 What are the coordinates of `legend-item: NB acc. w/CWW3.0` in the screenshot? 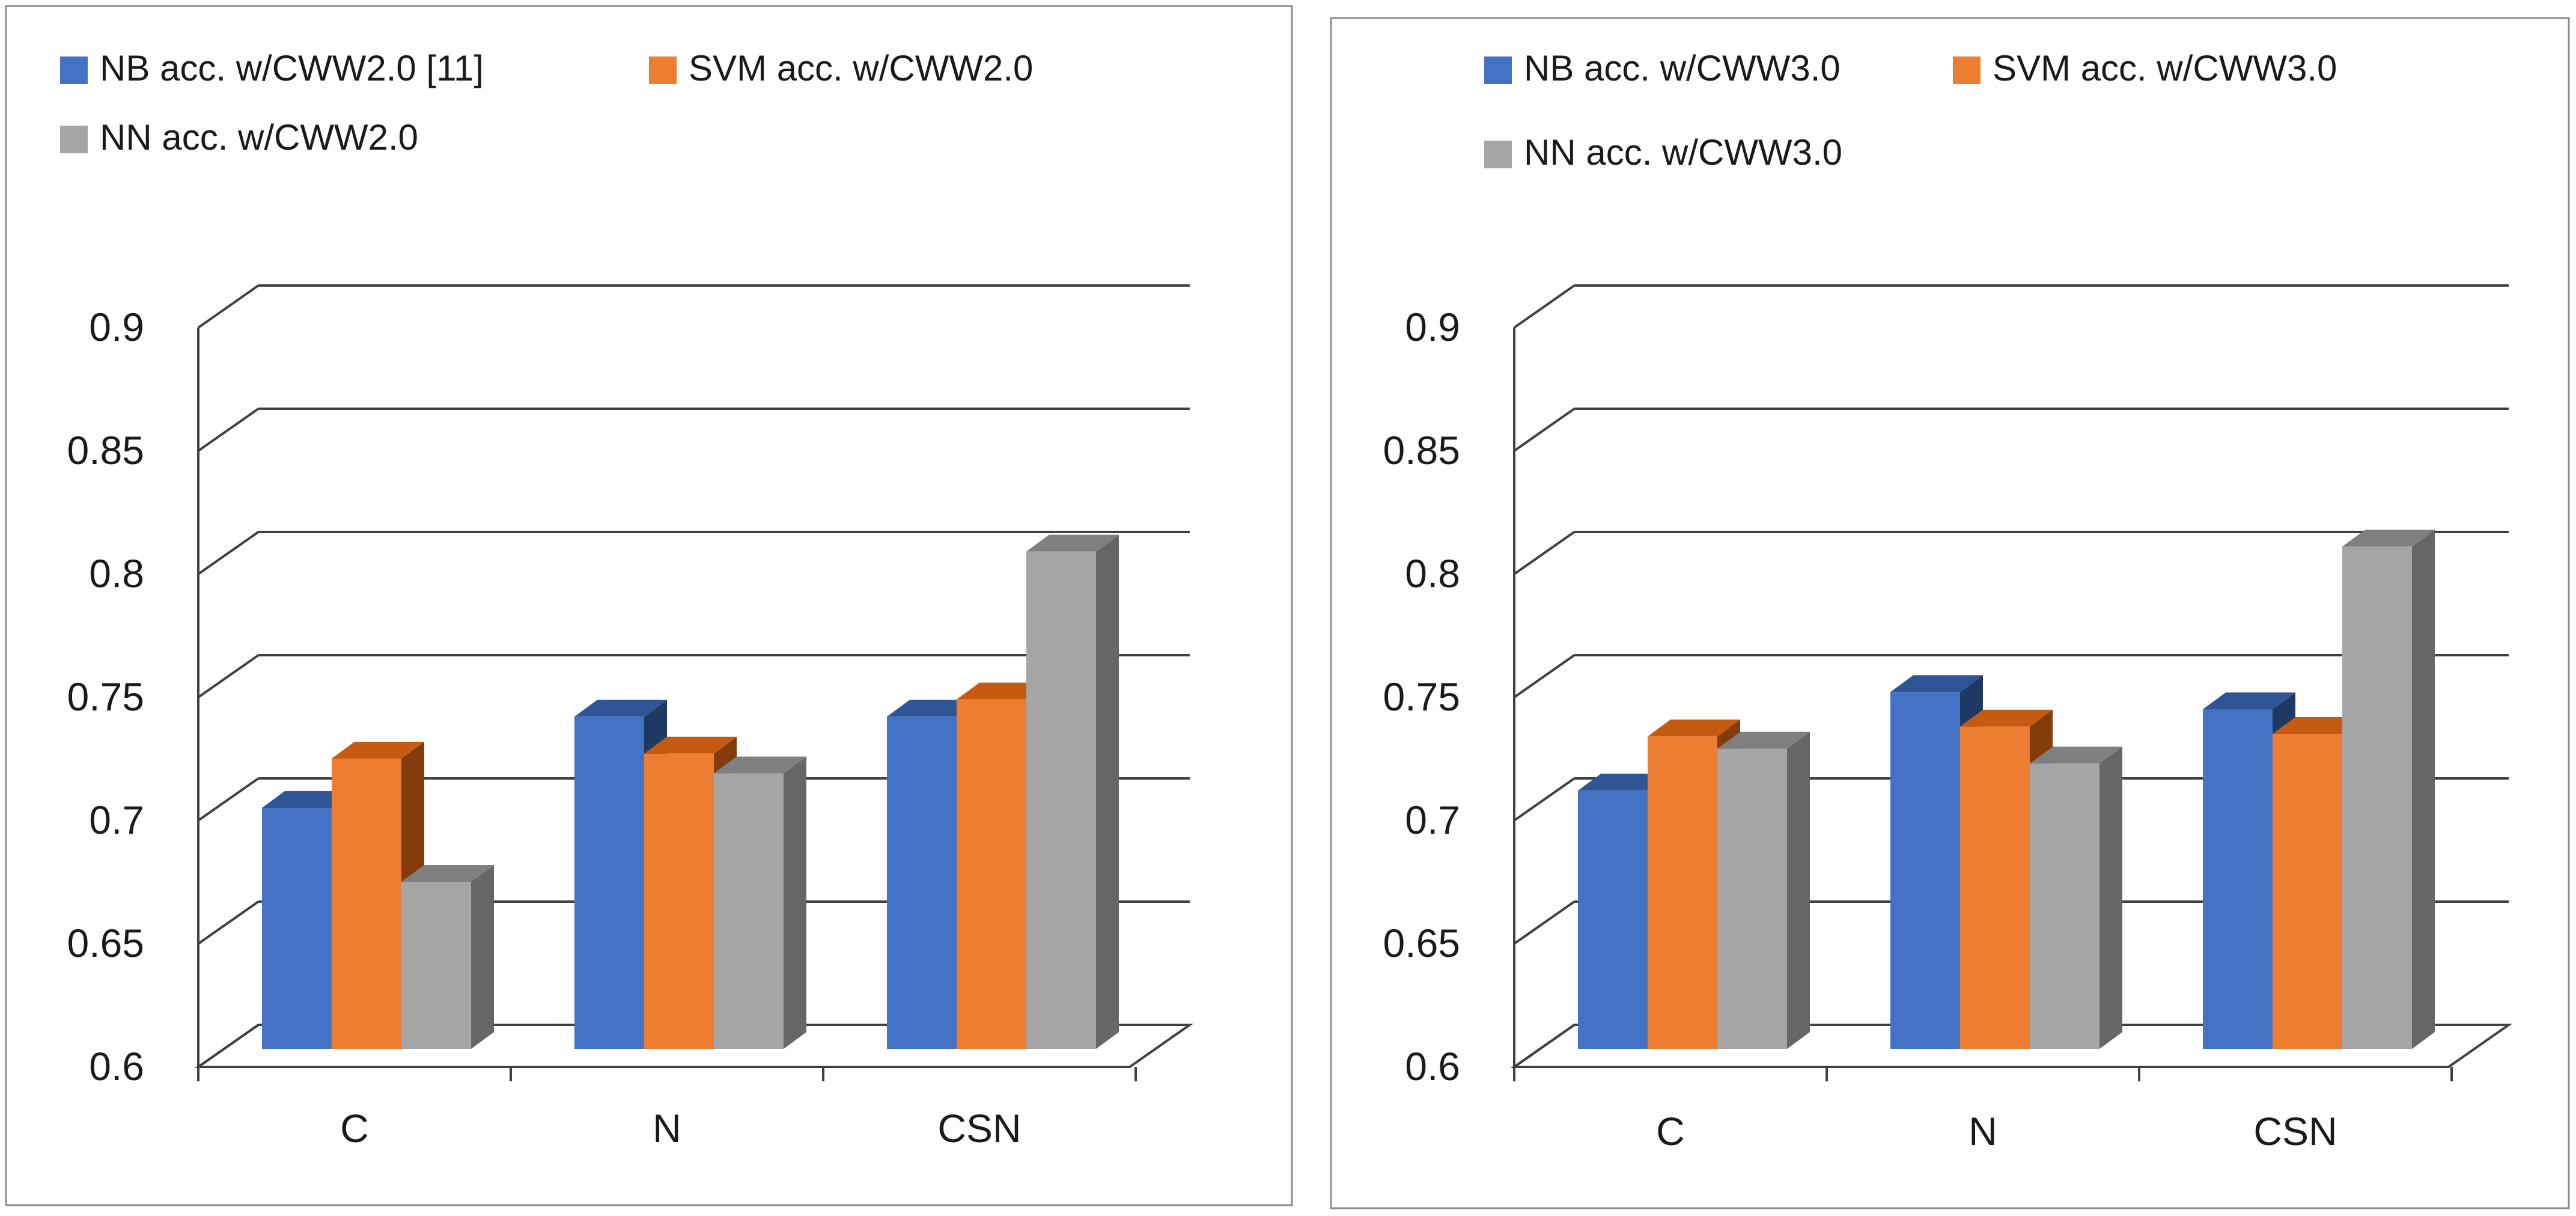 It's located at (1662, 68).